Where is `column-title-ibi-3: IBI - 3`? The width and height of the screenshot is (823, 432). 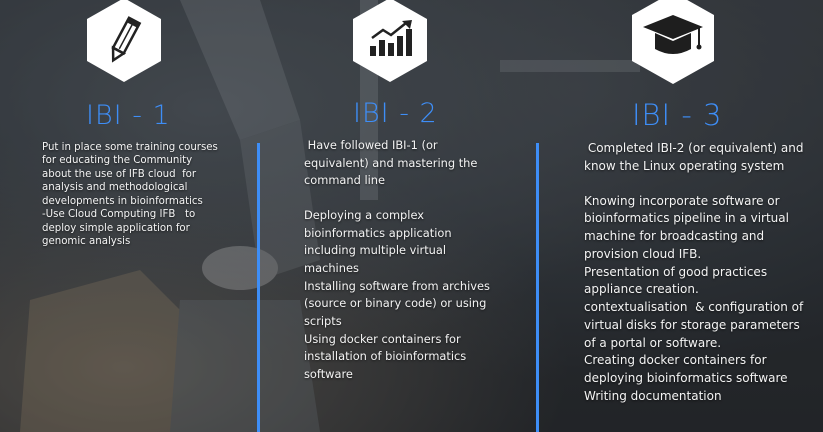 column-title-ibi-3: IBI - 3 is located at coordinates (677, 115).